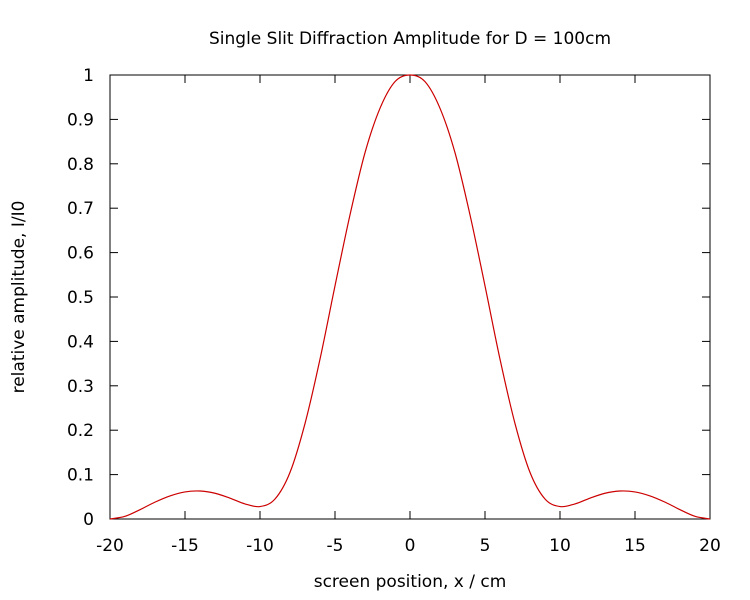 This screenshot has height=600, width=750. What do you see at coordinates (410, 546) in the screenshot?
I see `x-tick-label: 0` at bounding box center [410, 546].